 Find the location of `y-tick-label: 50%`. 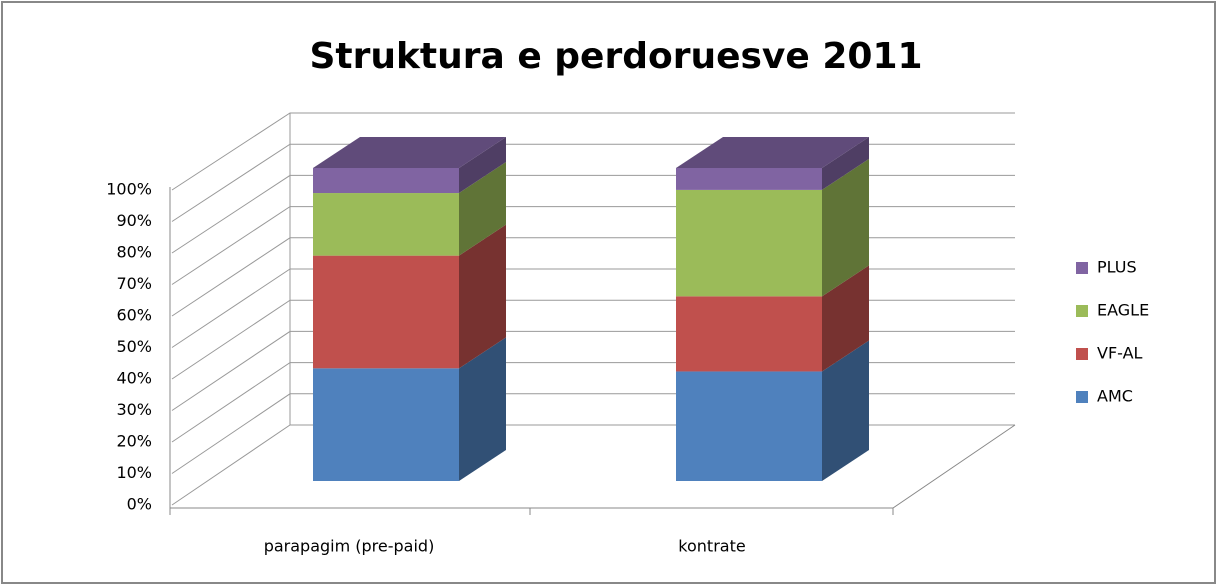

y-tick-label: 50% is located at coordinates (134, 346).